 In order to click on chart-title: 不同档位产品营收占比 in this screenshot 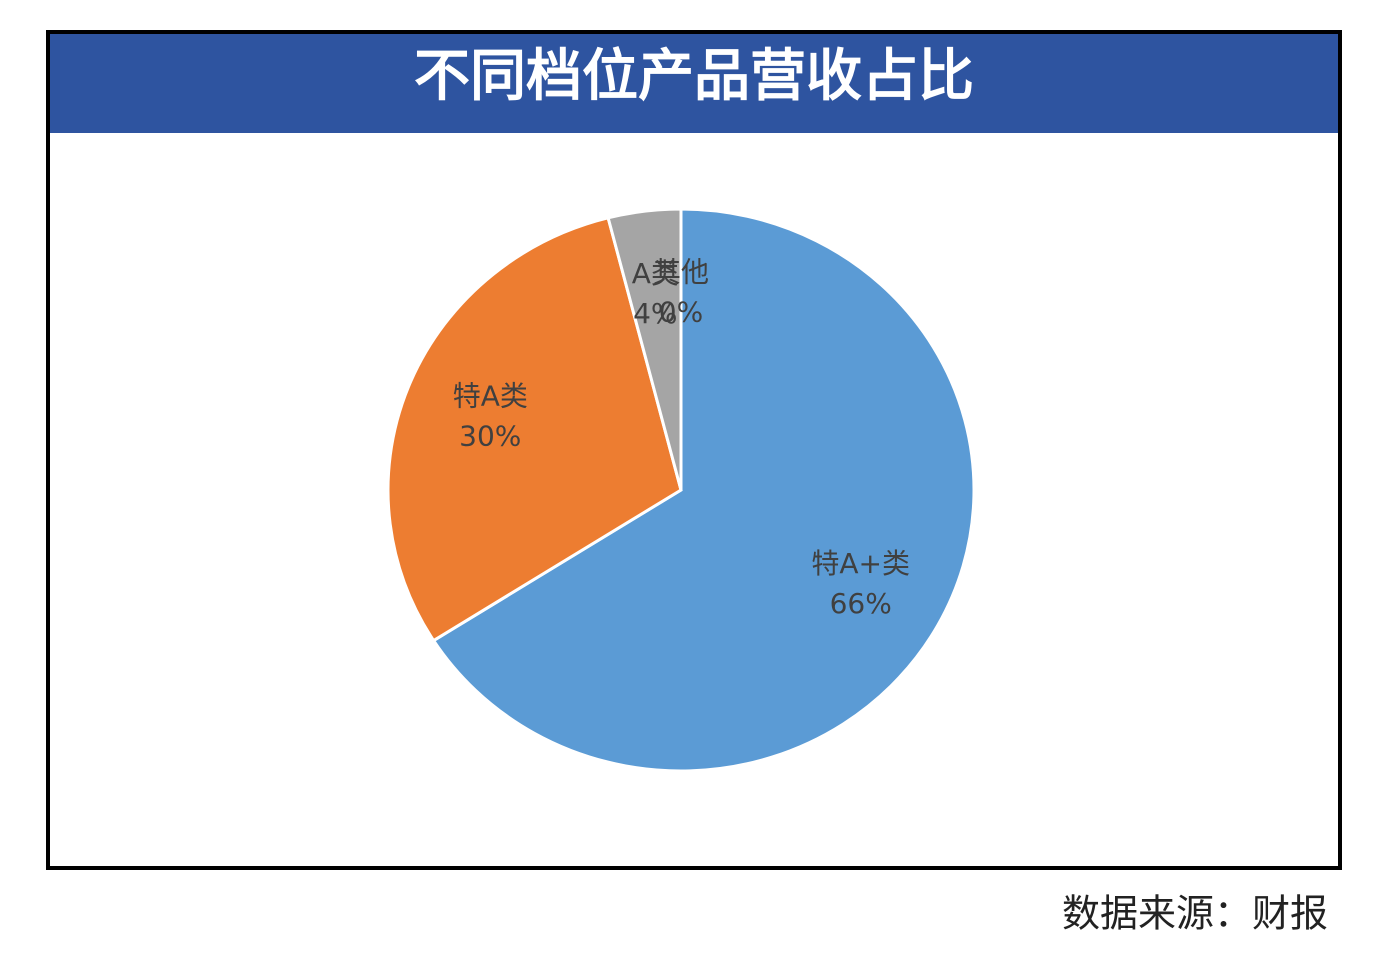, I will do `click(694, 76)`.